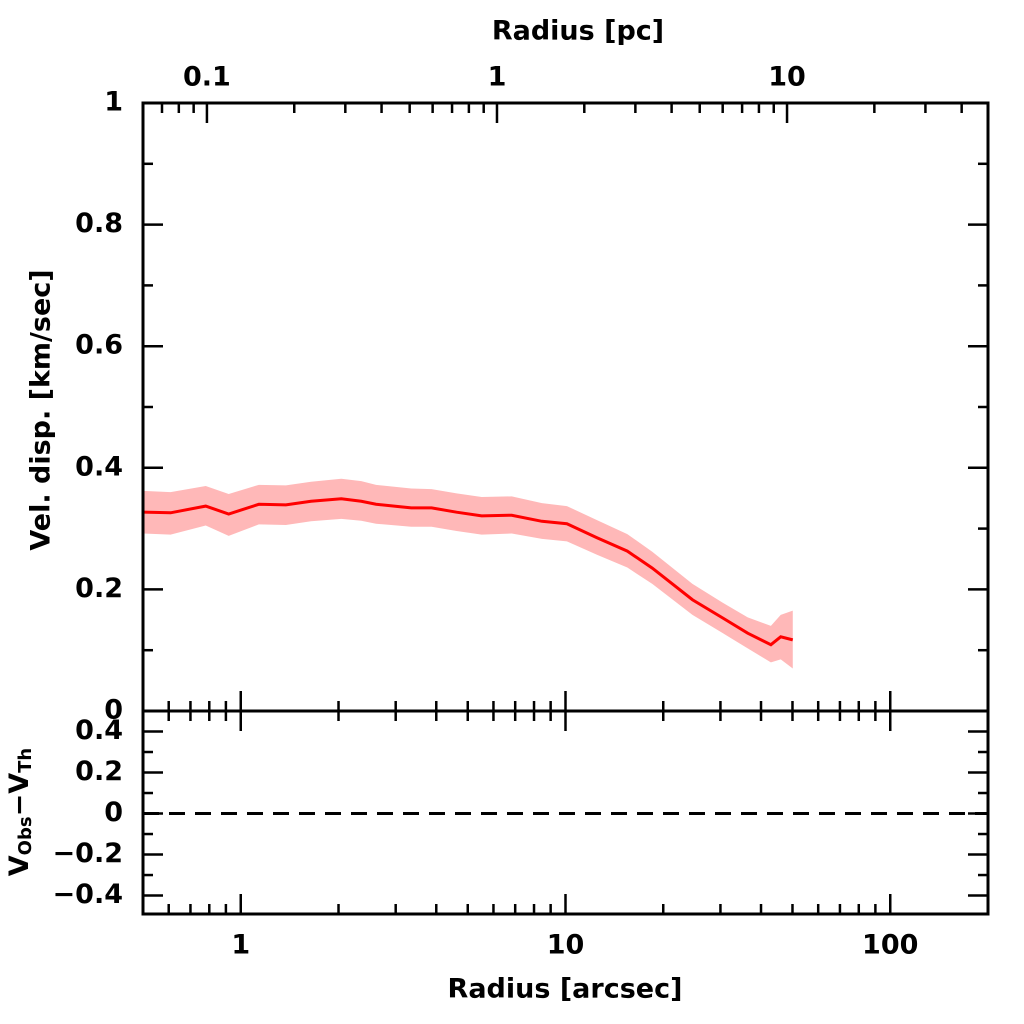  What do you see at coordinates (113, 102) in the screenshot?
I see `y-tick-label: 1` at bounding box center [113, 102].